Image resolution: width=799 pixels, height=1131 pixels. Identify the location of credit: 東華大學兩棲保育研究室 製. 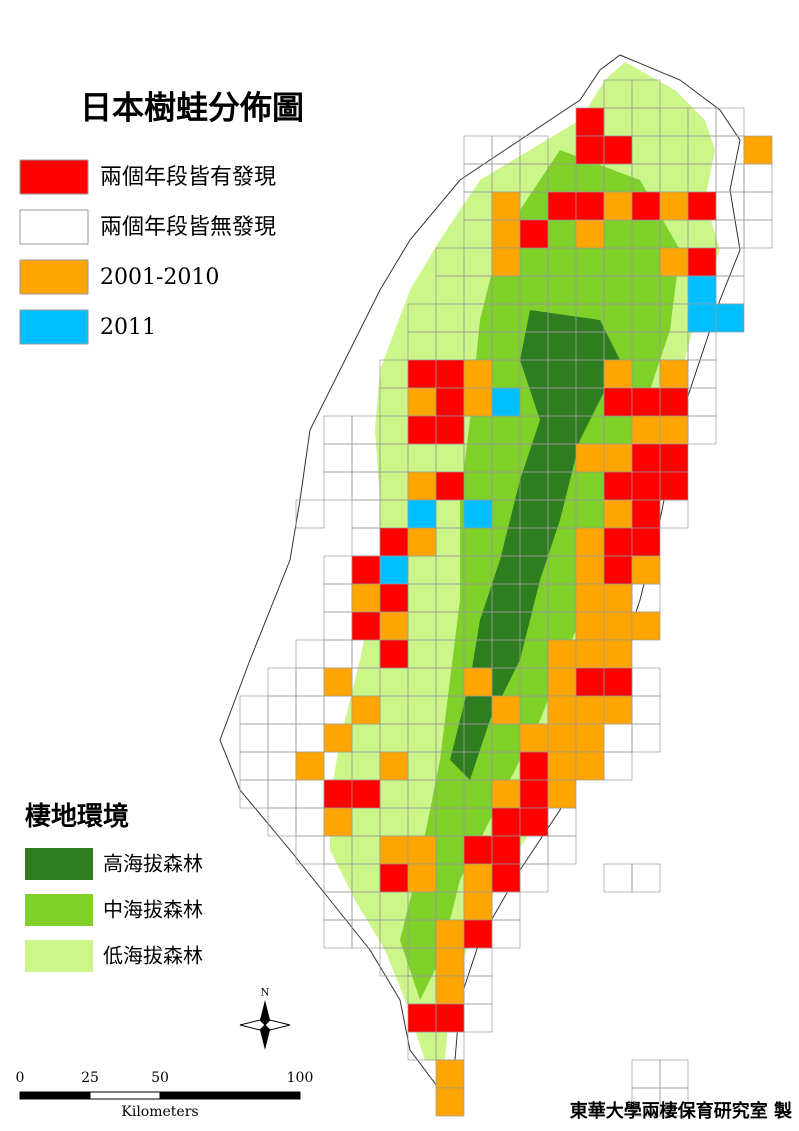
(681, 1111).